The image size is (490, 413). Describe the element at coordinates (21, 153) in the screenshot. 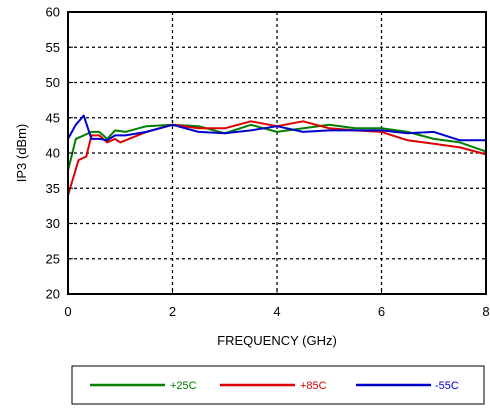

I see `y-axis-title: IP3 (dBm)` at that location.